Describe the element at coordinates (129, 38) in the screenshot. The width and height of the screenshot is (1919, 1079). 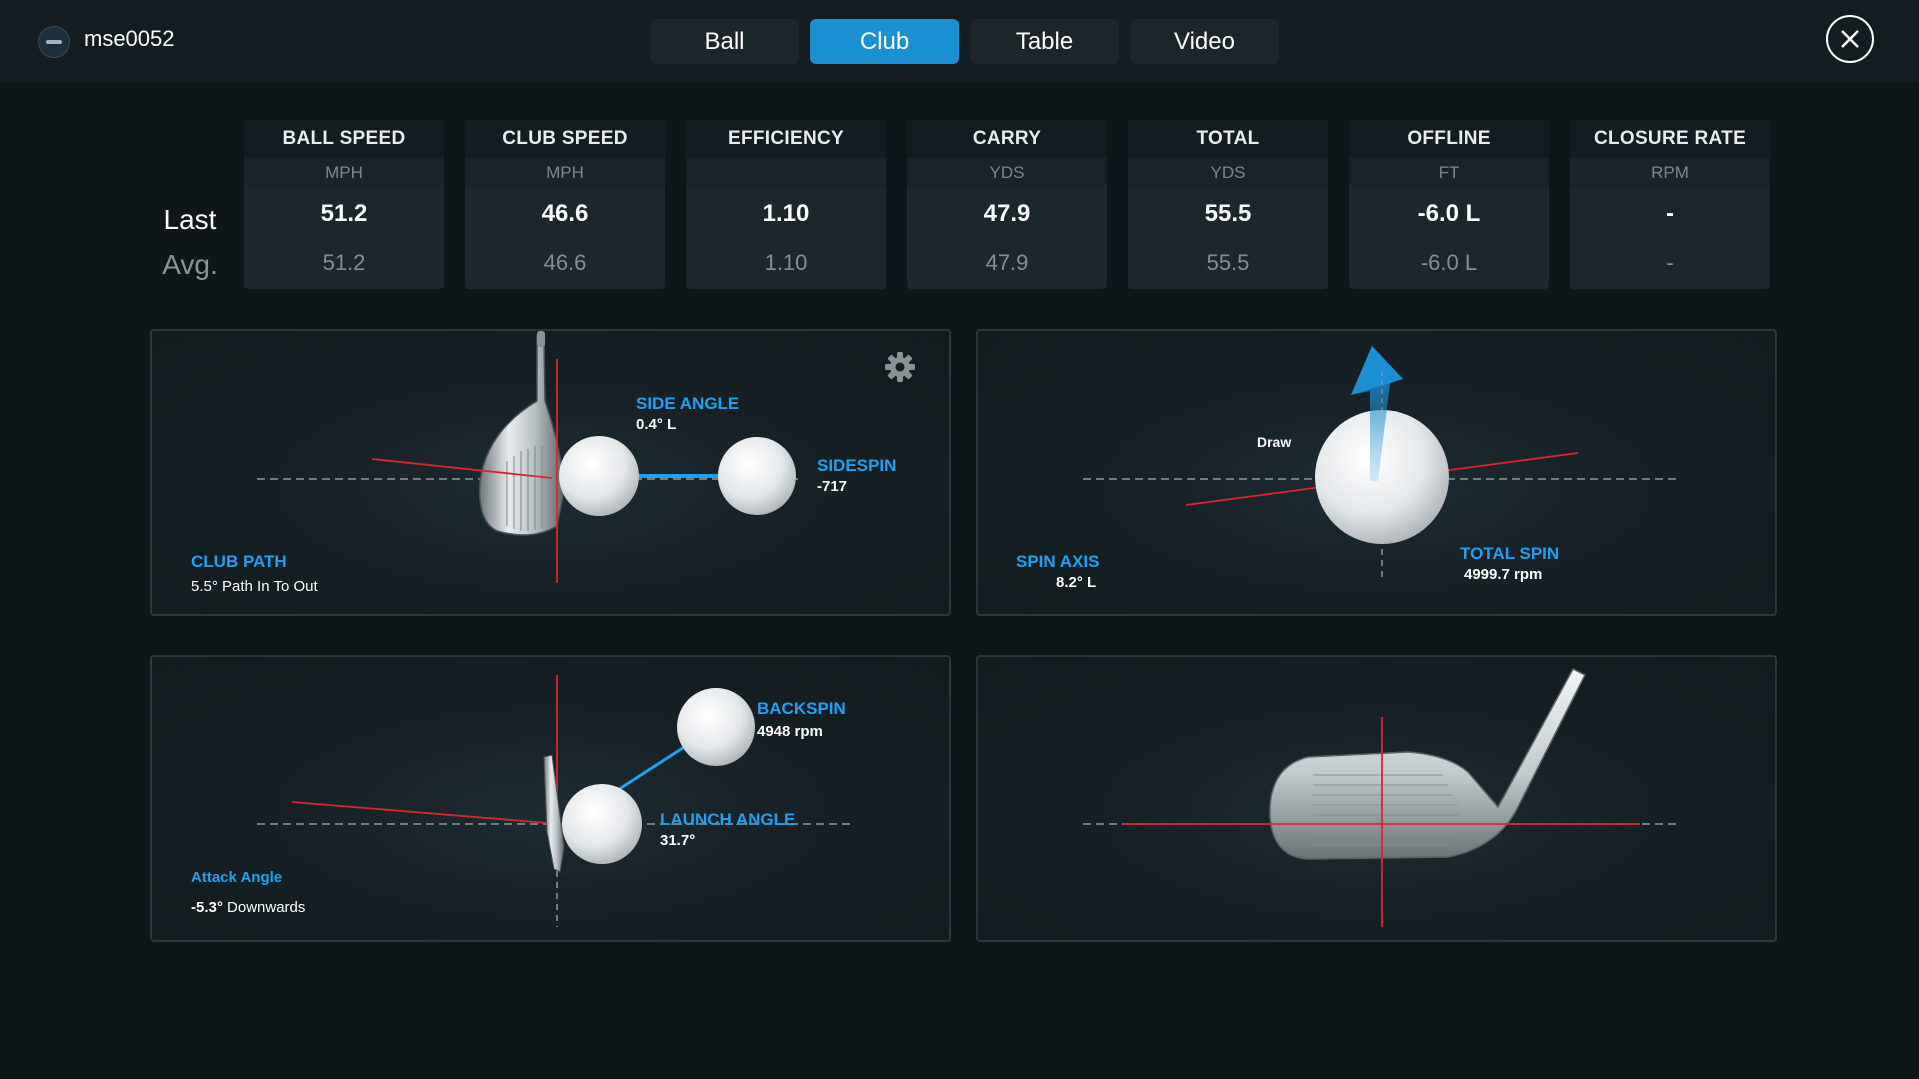
I see `username: mse0052` at that location.